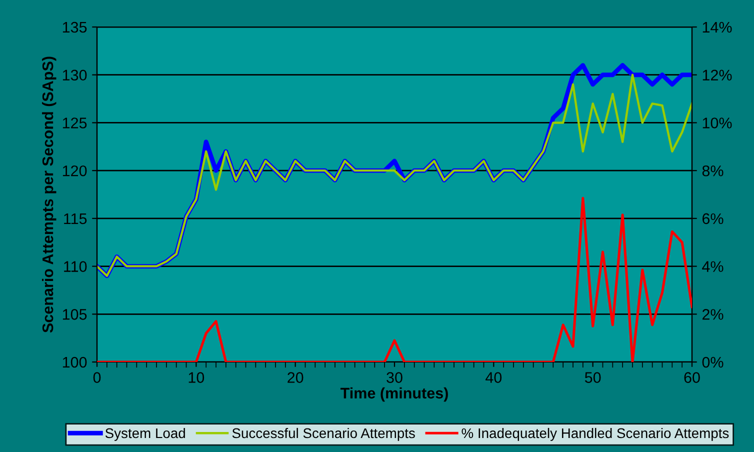 The image size is (754, 452). I want to click on y2-tick-label: 10%, so click(717, 123).